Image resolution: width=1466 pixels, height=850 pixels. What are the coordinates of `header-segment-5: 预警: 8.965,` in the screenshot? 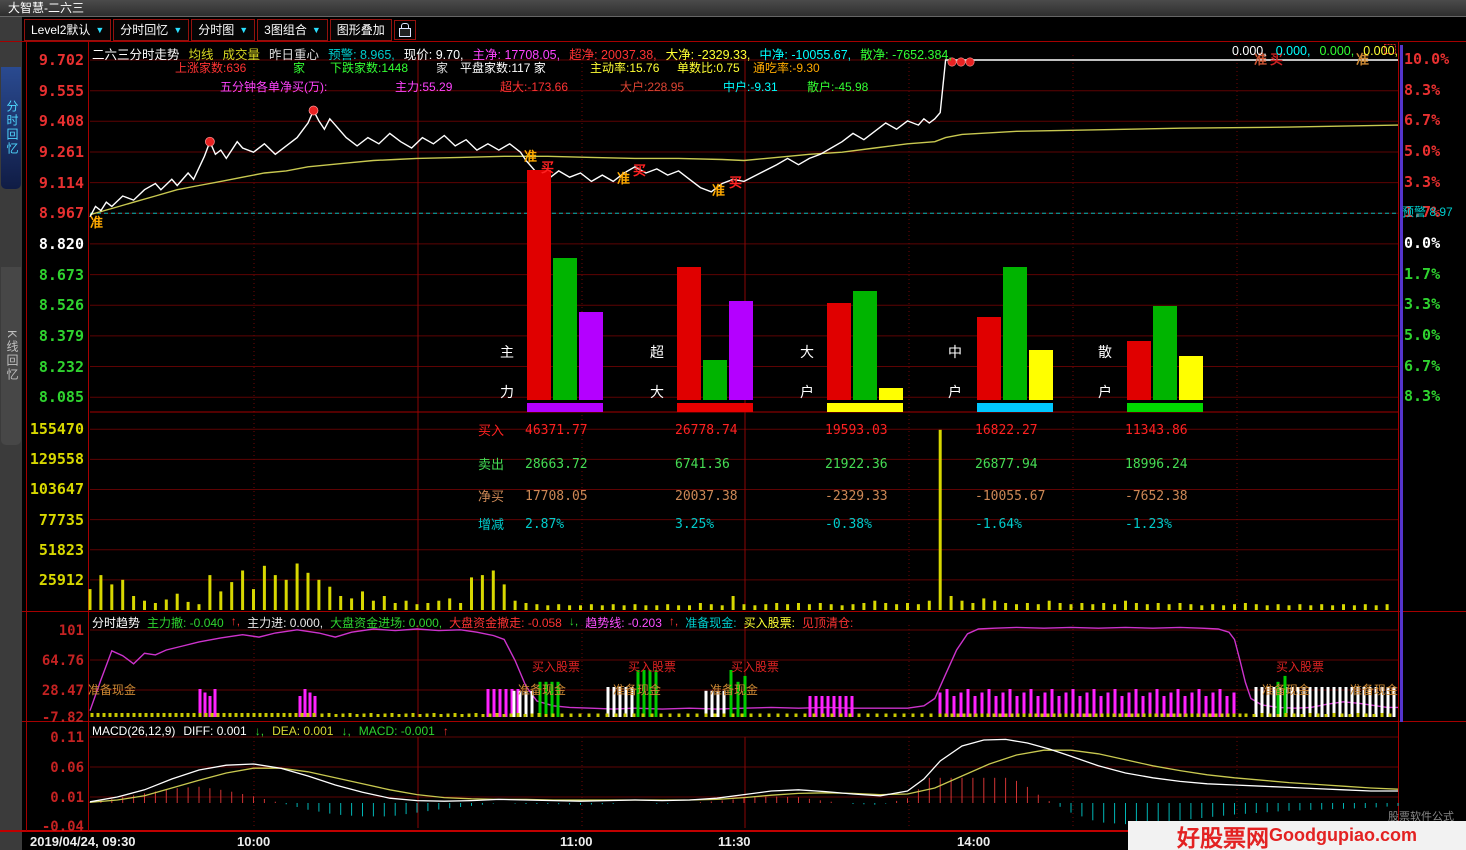 It's located at (361, 55).